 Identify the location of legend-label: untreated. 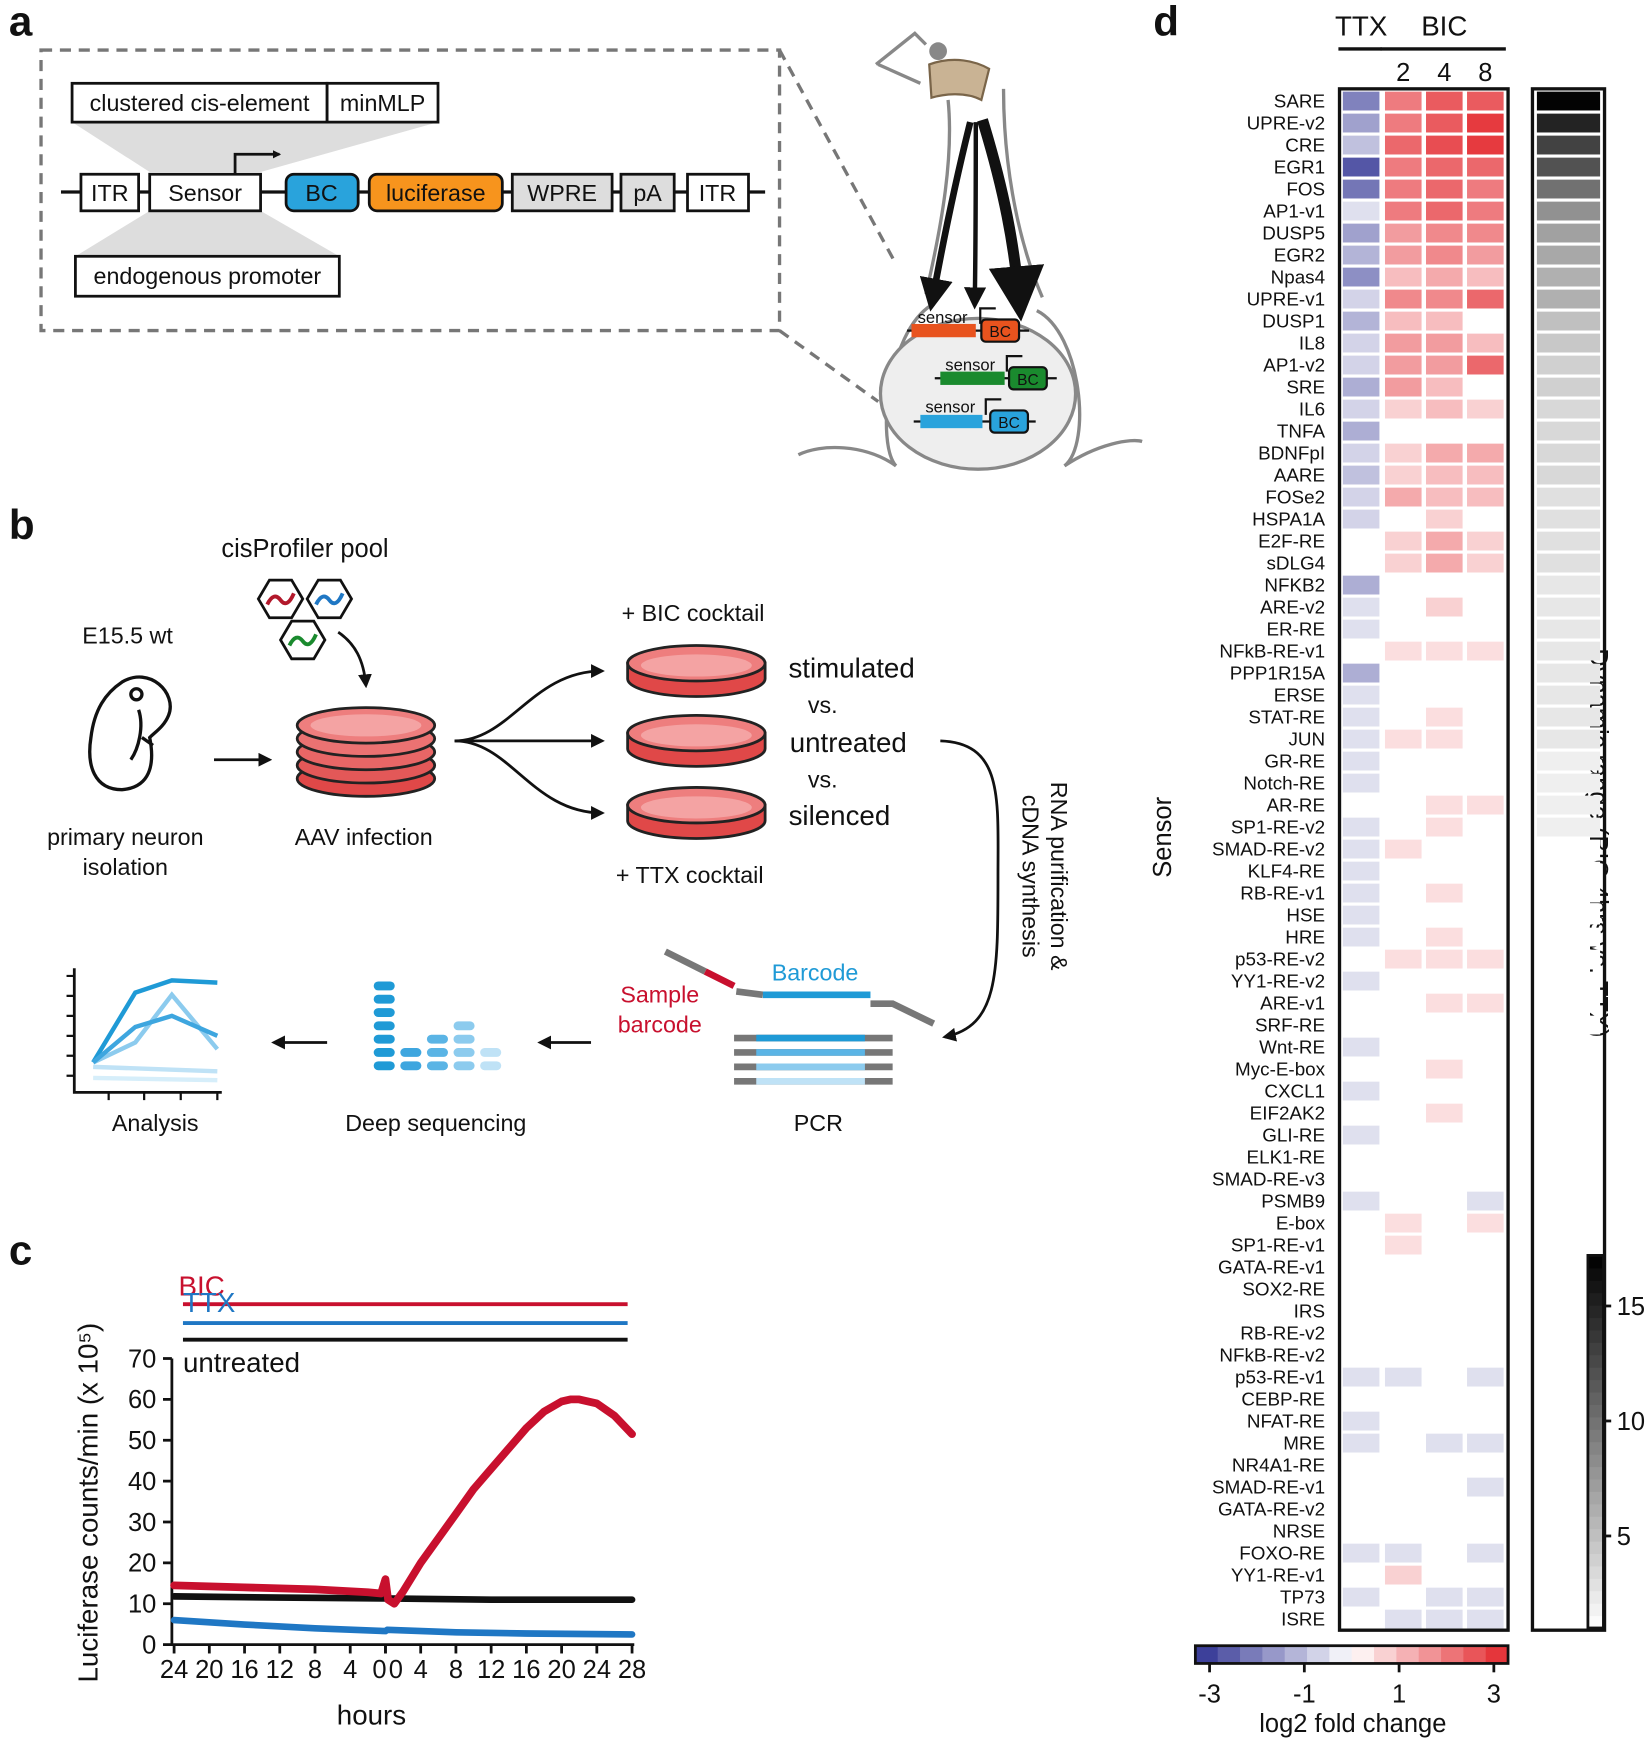
(241, 1362).